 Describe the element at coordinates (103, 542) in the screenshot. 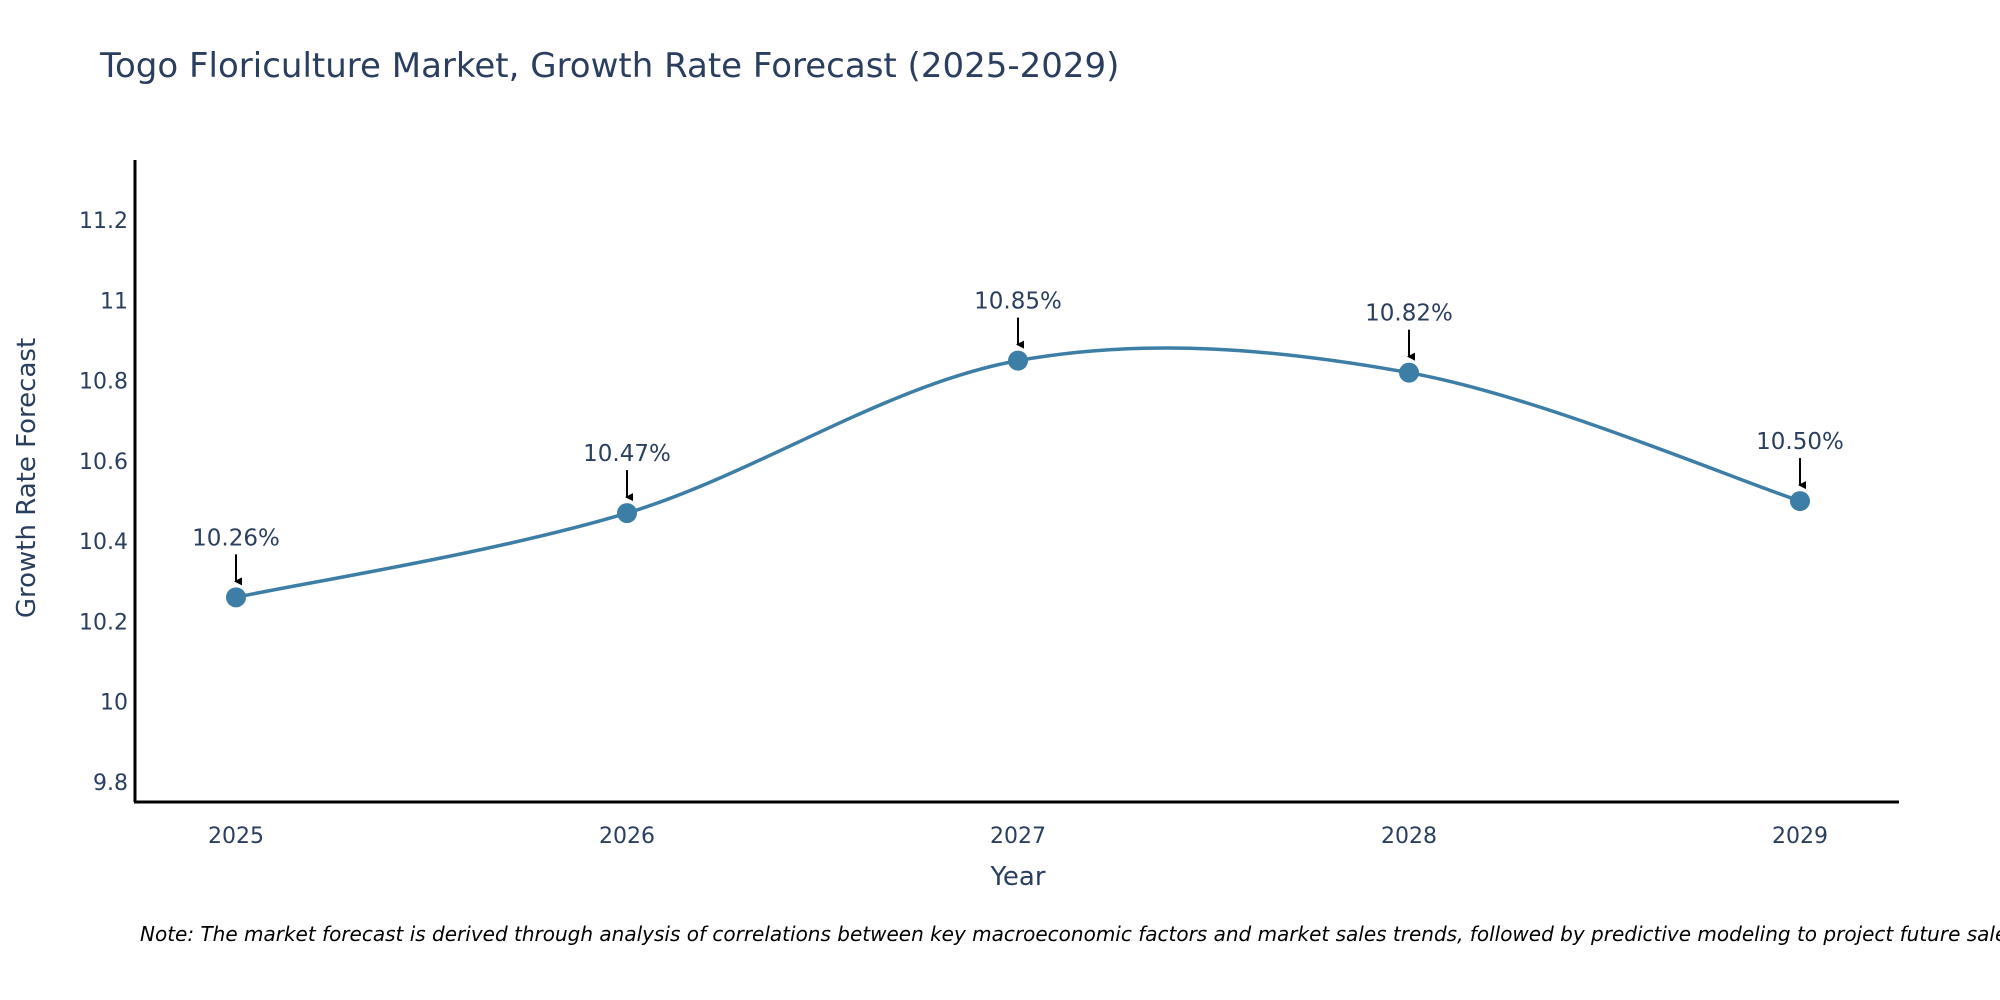

I see `y-tick-label: 10.4` at that location.